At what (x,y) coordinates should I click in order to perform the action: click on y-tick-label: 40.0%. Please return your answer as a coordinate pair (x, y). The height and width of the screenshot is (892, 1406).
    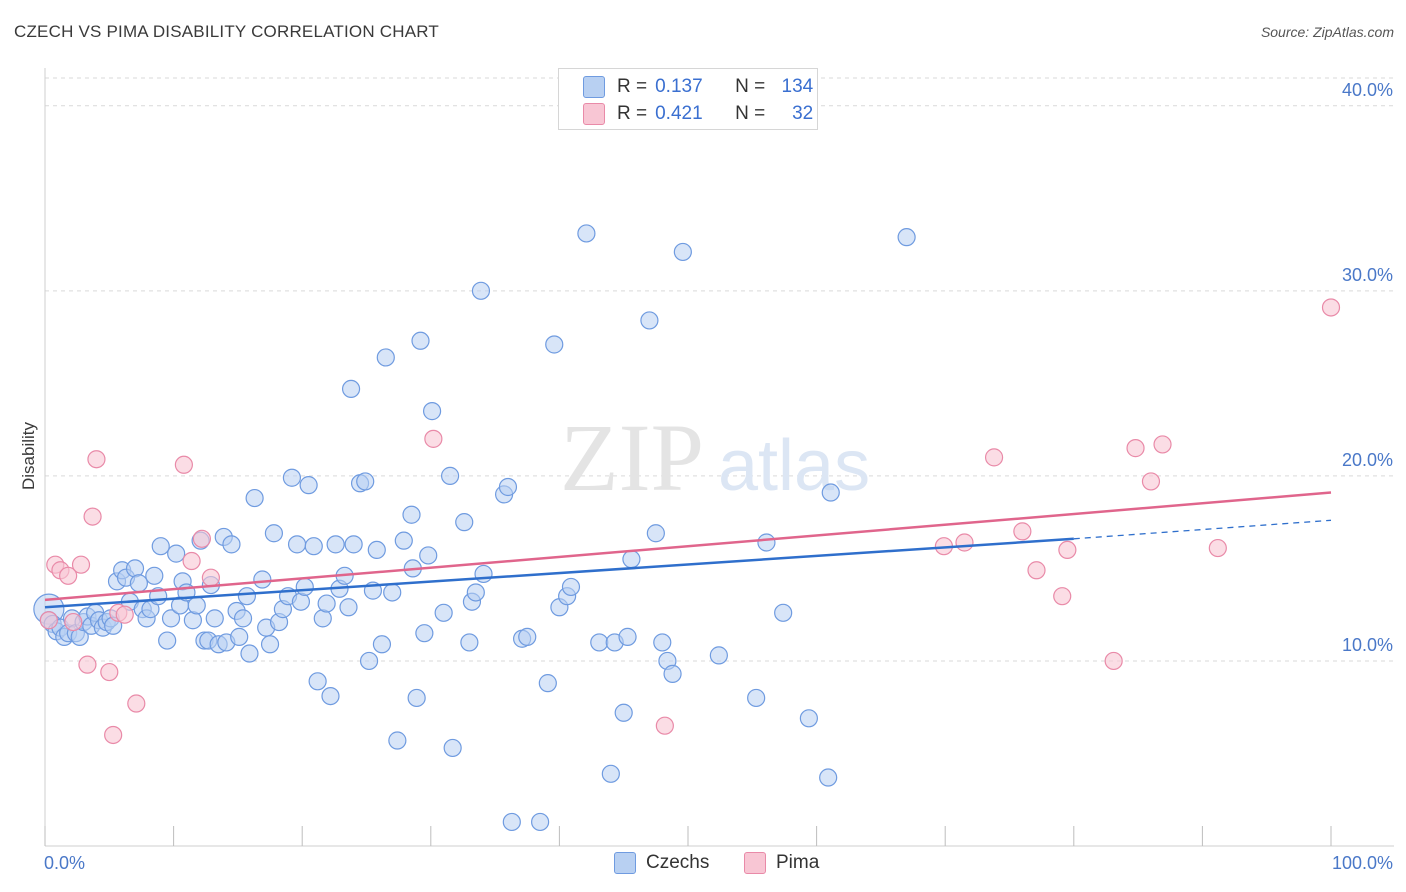
    Looking at the image, I should click on (1367, 90).